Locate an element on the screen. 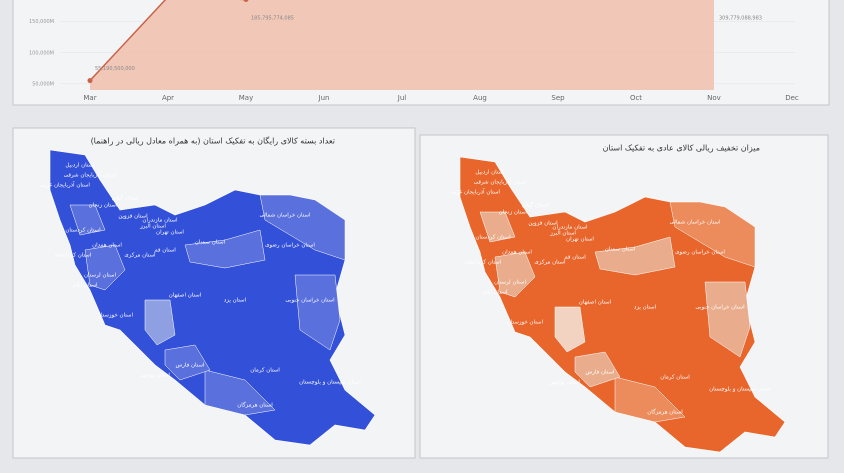 This screenshot has width=844, height=473. y-tick-label: 50,000M is located at coordinates (43, 84).